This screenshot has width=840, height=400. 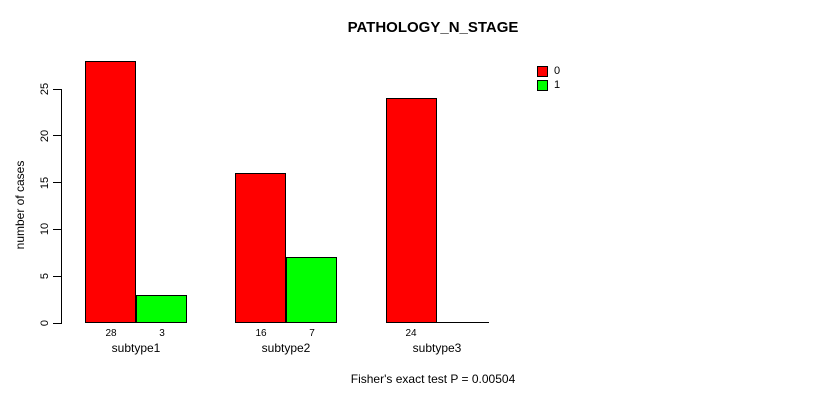 What do you see at coordinates (433, 27) in the screenshot?
I see `chart-title: PATHOLOGY_N_STAGE` at bounding box center [433, 27].